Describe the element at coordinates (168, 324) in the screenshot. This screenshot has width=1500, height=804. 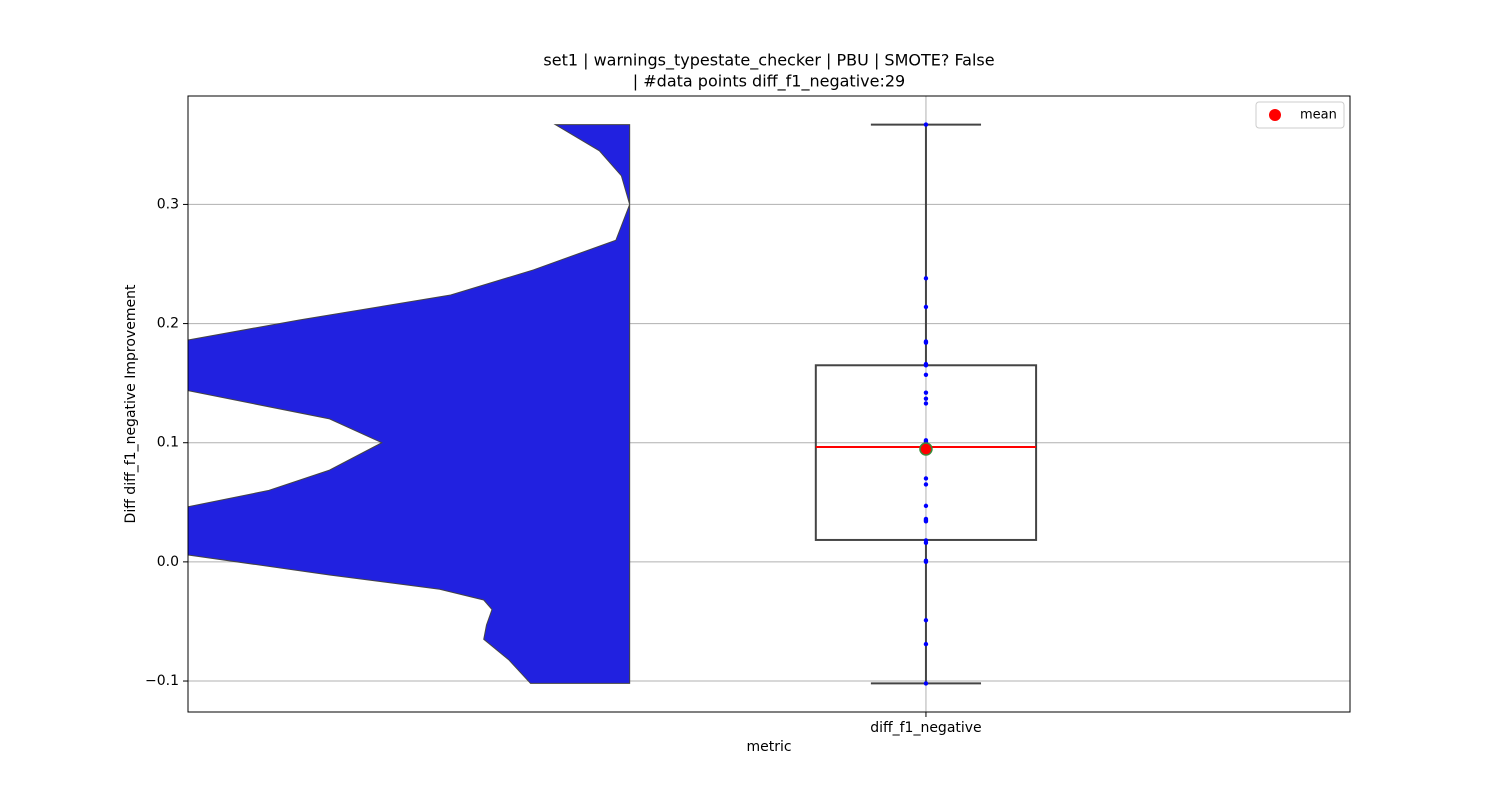
I see `y-tick-label: 0.2` at that location.